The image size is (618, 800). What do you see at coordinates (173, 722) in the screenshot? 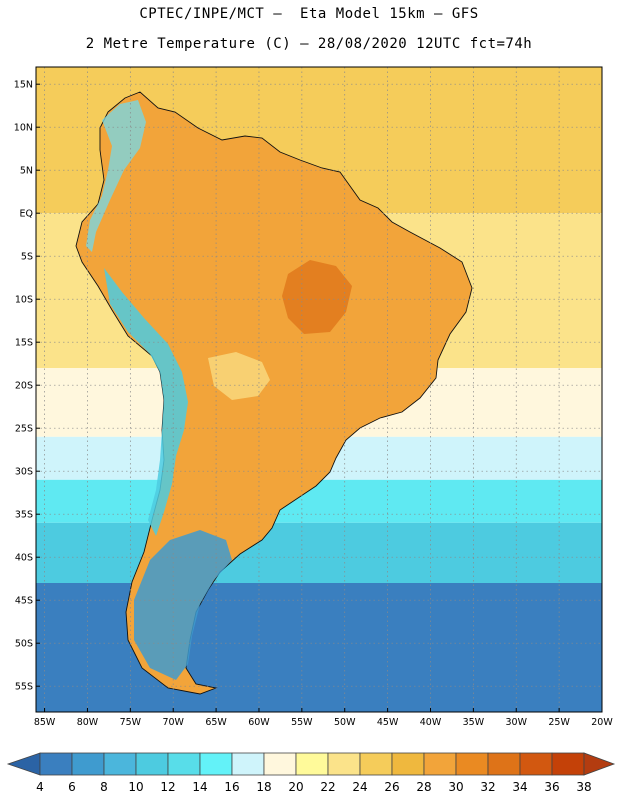
I see `lon-label: 70W` at bounding box center [173, 722].